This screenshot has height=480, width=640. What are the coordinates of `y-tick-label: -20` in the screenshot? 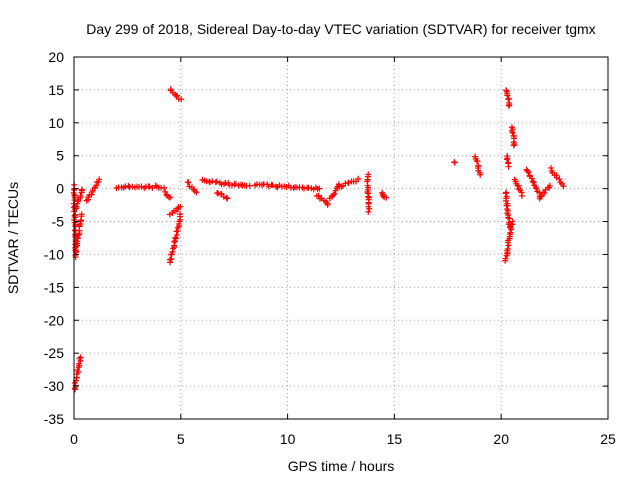 It's located at (54, 320).